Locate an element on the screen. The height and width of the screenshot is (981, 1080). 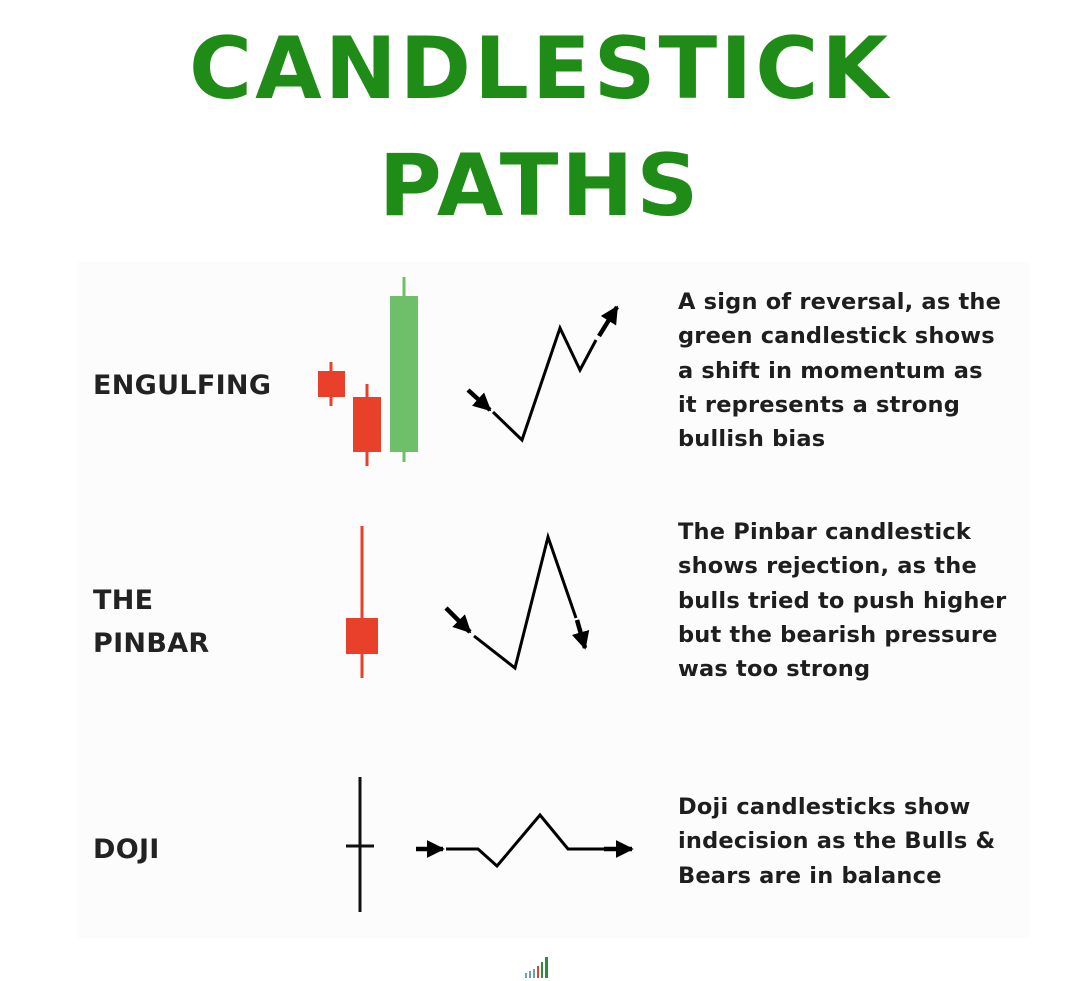
label-doji-line-1: DOJI is located at coordinates (126, 849).